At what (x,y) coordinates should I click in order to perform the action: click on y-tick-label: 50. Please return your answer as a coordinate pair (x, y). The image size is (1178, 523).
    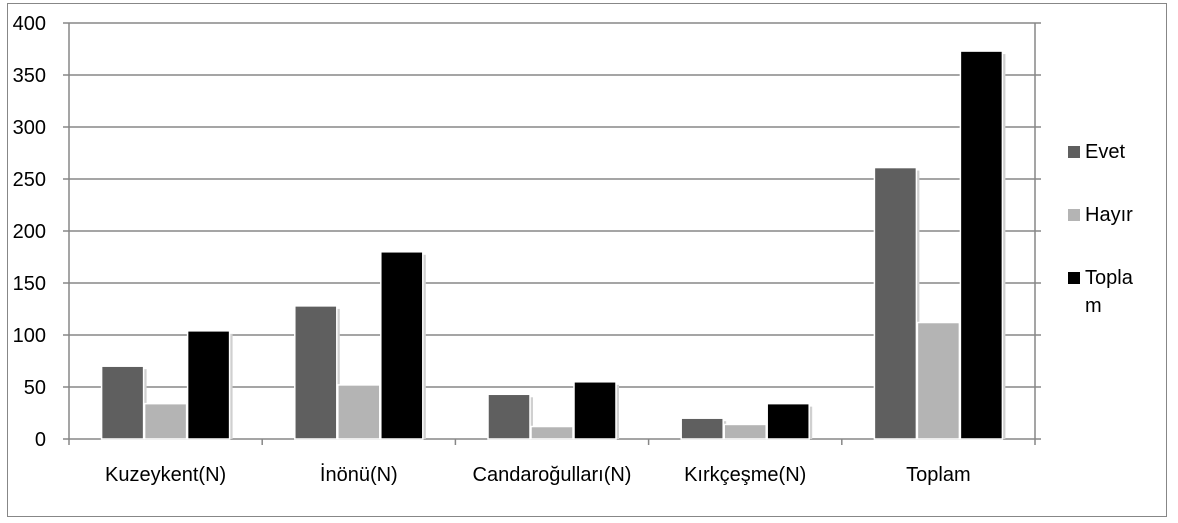
    Looking at the image, I should click on (35, 388).